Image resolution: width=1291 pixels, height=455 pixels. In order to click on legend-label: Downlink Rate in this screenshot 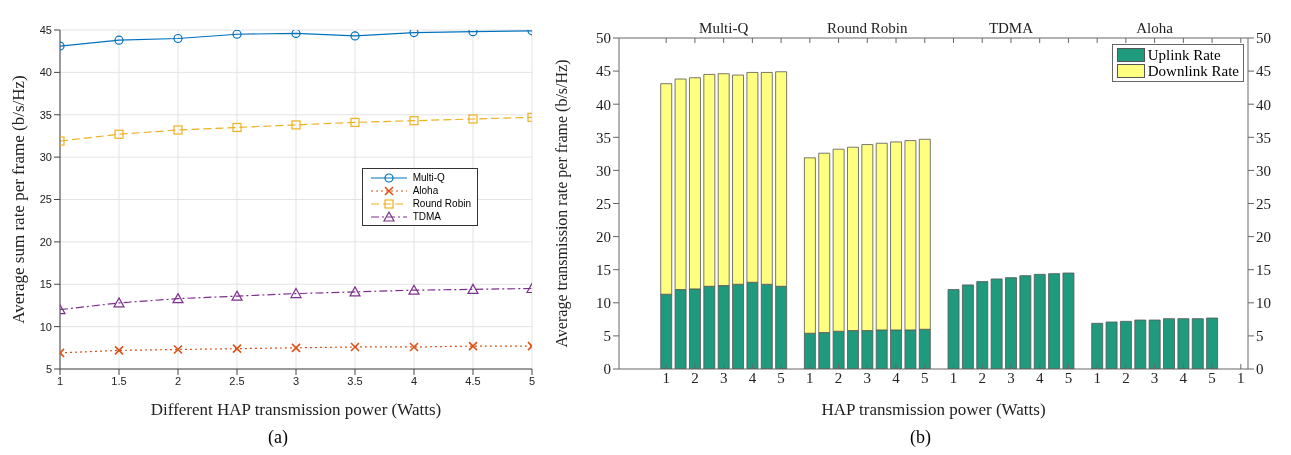, I will do `click(1192, 70)`.